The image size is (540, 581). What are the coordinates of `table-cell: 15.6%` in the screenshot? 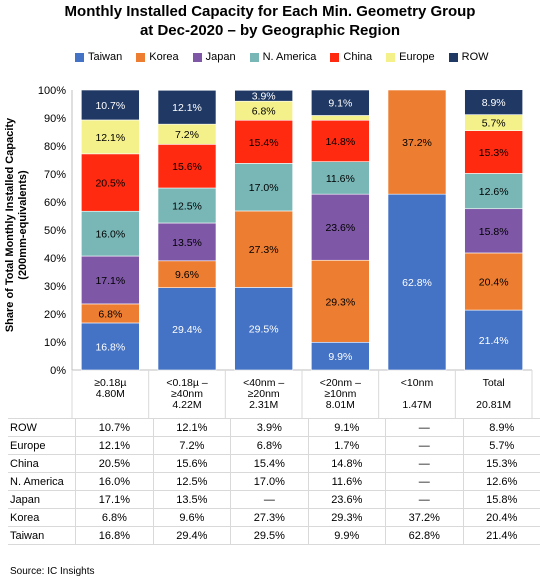 It's located at (191, 463).